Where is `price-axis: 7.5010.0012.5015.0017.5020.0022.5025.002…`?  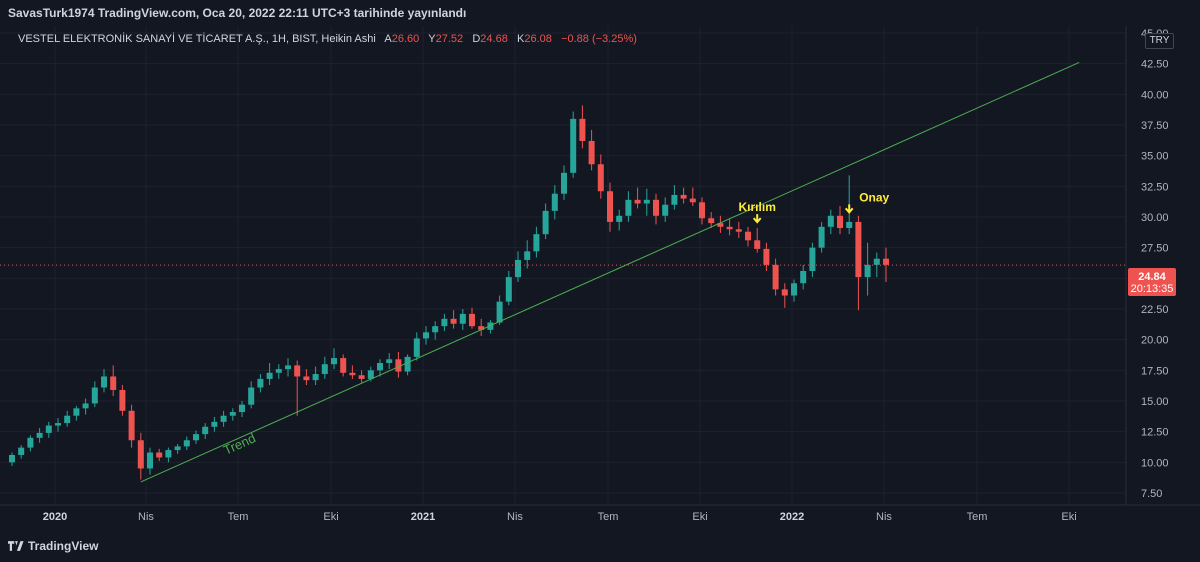 price-axis: 7.5010.0012.5015.0017.5020.0022.5025.002… is located at coordinates (1155, 264).